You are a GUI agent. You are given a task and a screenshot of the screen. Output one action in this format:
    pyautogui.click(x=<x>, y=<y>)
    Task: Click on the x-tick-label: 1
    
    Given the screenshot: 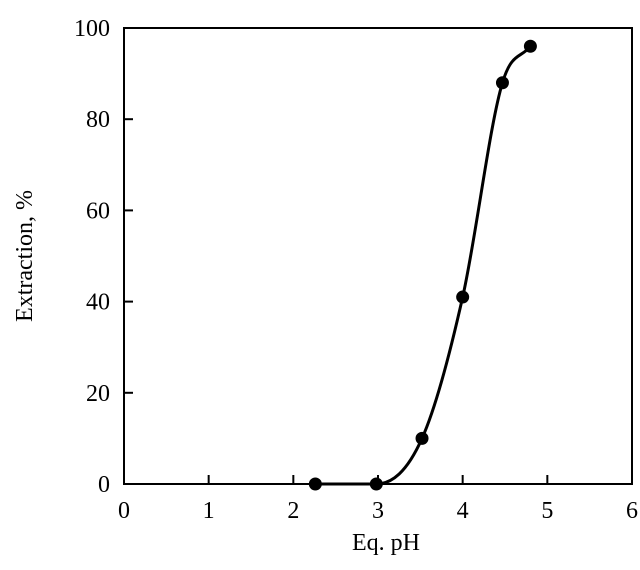 What is the action you would take?
    pyautogui.click(x=209, y=511)
    